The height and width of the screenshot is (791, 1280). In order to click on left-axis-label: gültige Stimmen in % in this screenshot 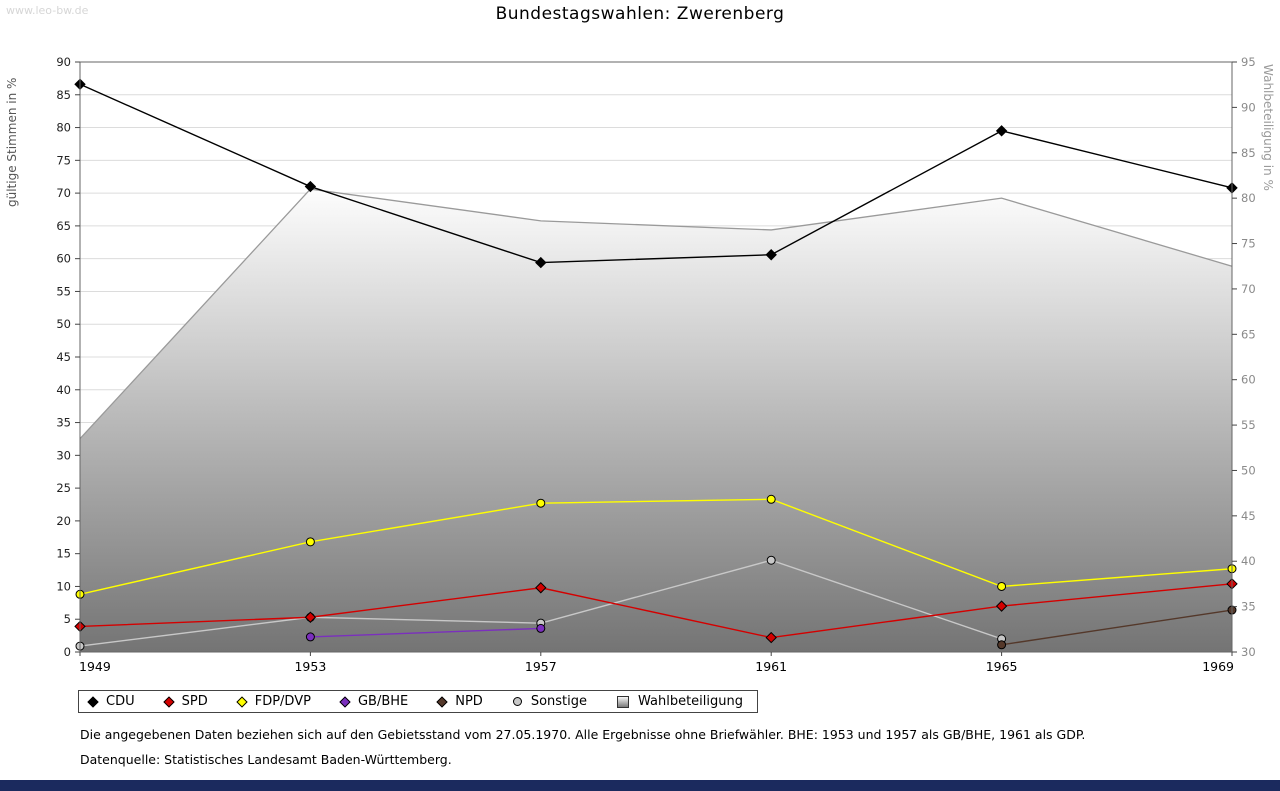, I will do `click(12, 142)`.